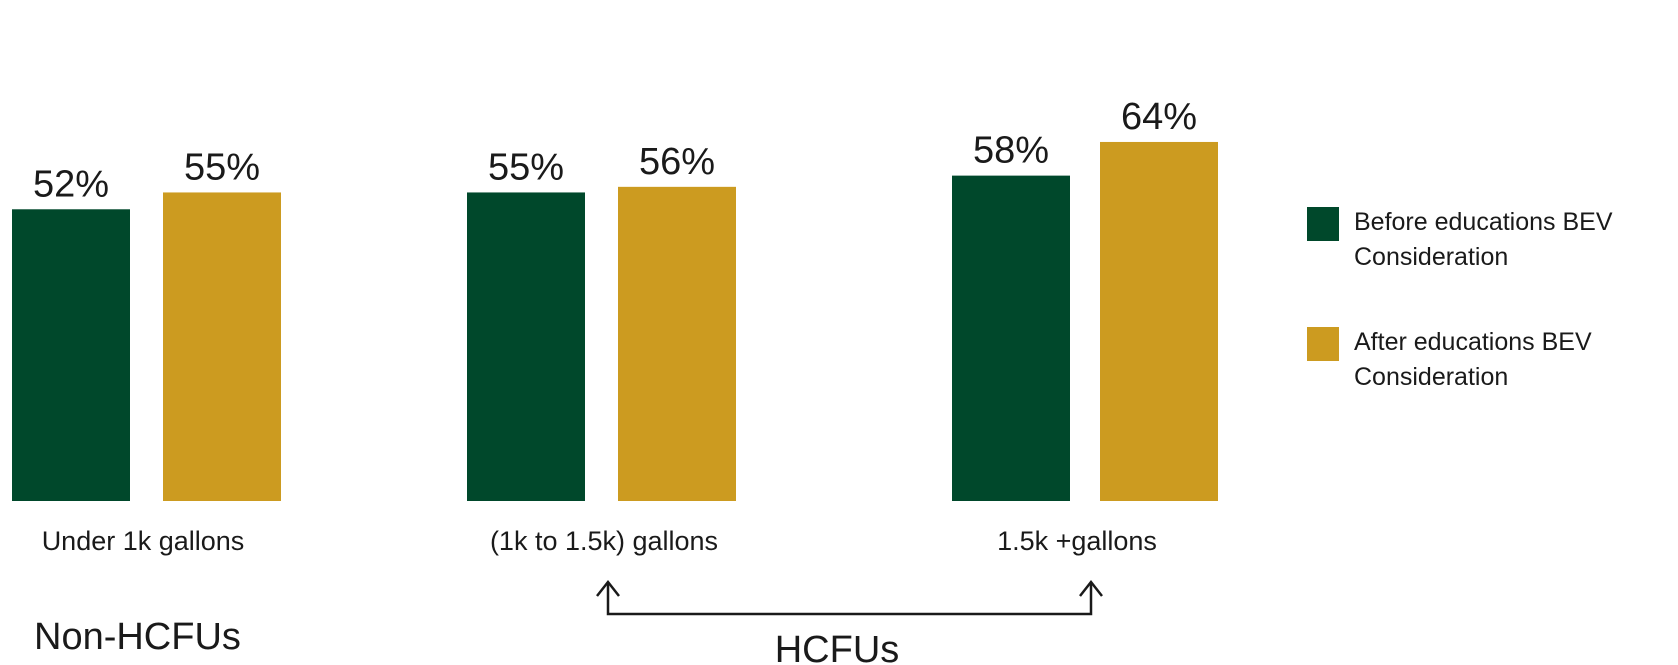  I want to click on category-label-1k-to-1-5k: (1k to 1.5k) gallons, so click(604, 541).